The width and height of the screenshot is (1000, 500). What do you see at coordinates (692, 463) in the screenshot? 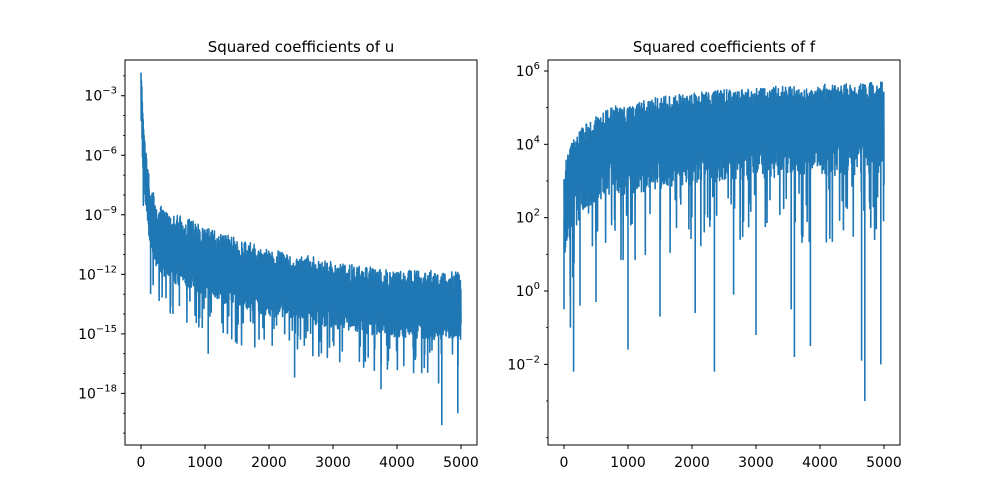
I see `subplot-f-x-tick-label: 2000` at bounding box center [692, 463].